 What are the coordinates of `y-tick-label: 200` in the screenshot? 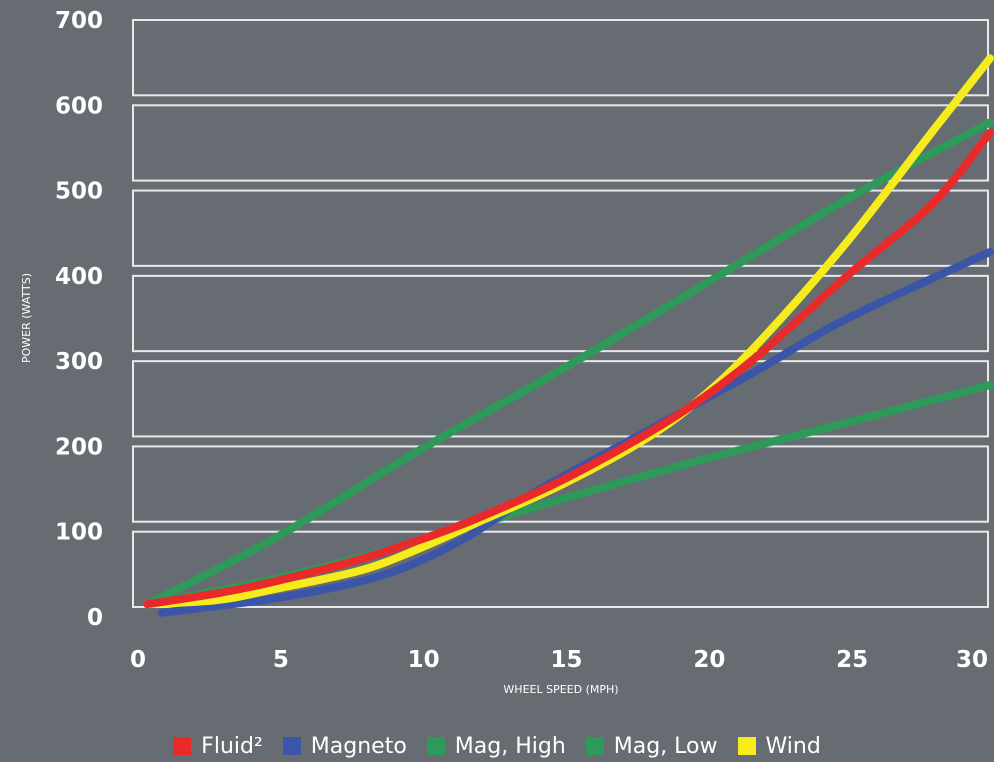 It's located at (79, 447).